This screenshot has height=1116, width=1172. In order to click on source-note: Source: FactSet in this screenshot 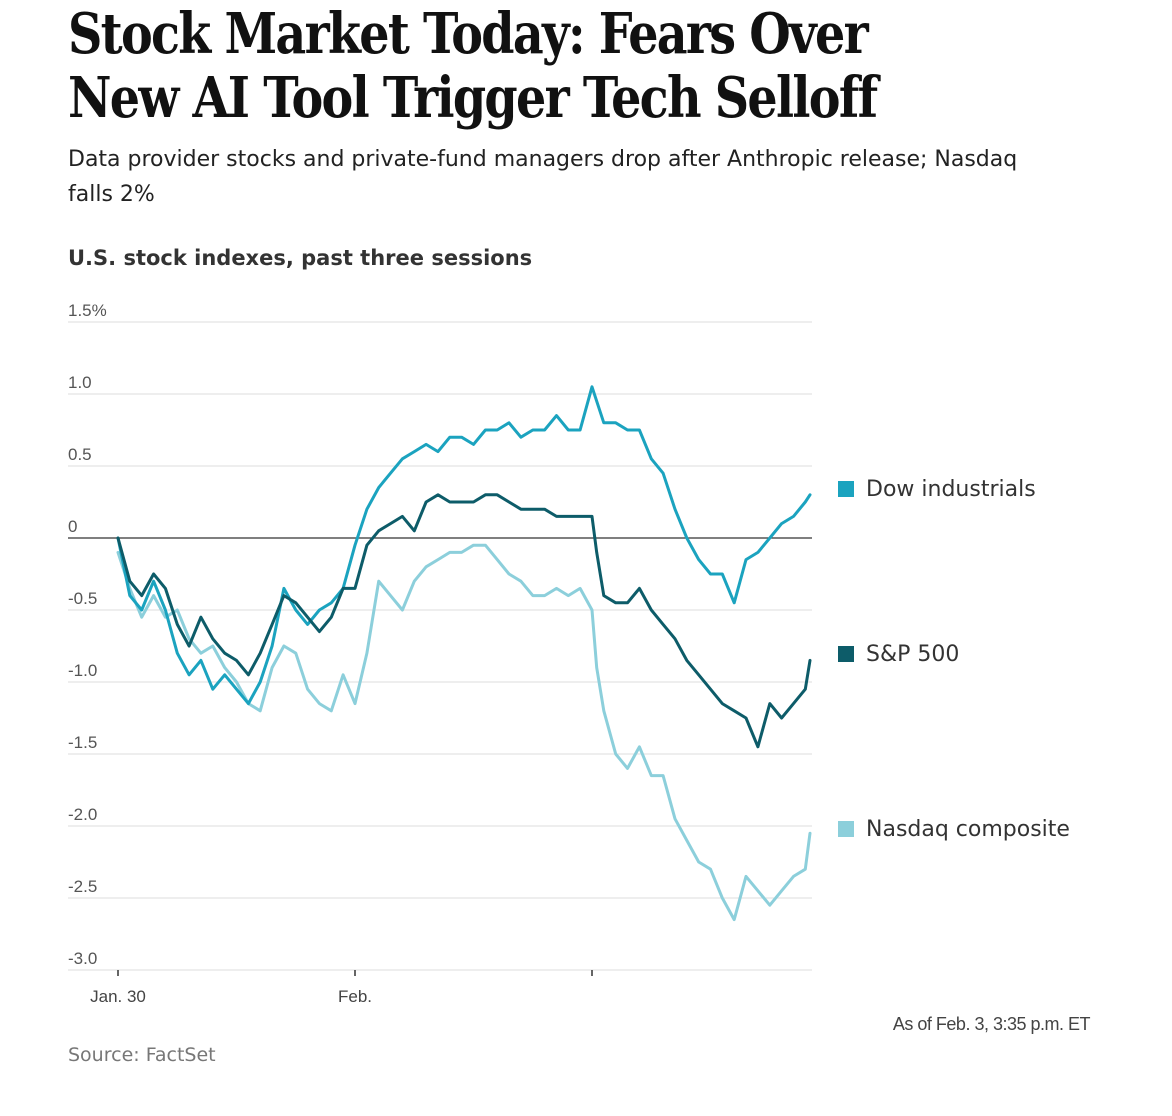, I will do `click(142, 1055)`.